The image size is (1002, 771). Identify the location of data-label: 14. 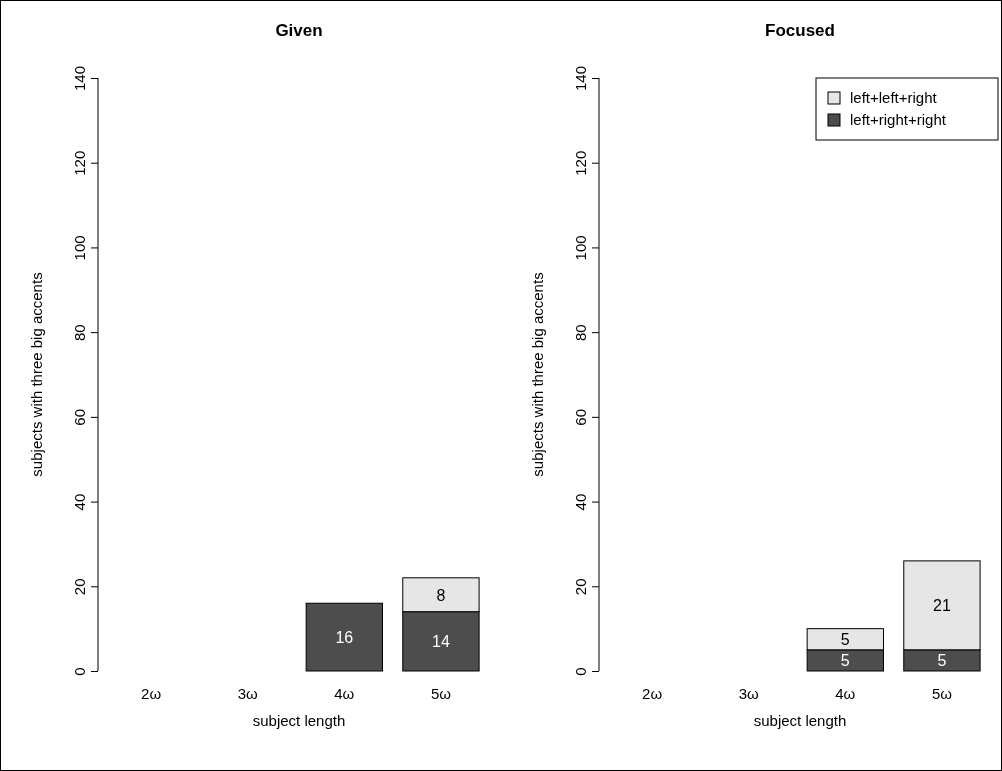
(441, 642).